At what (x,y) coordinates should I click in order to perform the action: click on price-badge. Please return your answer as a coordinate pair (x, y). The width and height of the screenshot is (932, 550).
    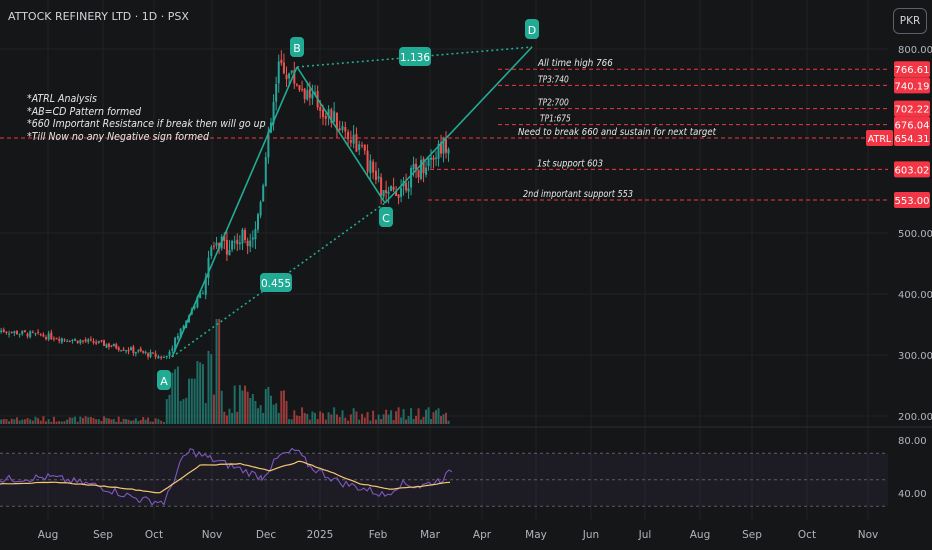
    Looking at the image, I should click on (912, 199).